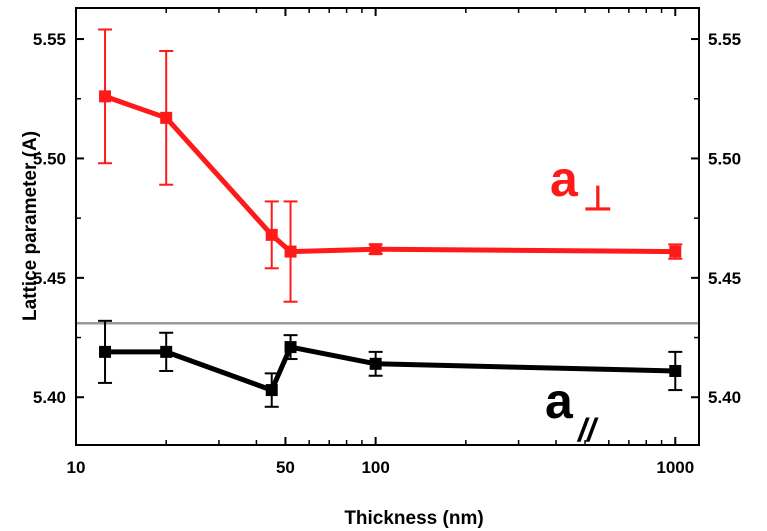  I want to click on series-label-a-perp-main: a, so click(564, 179).